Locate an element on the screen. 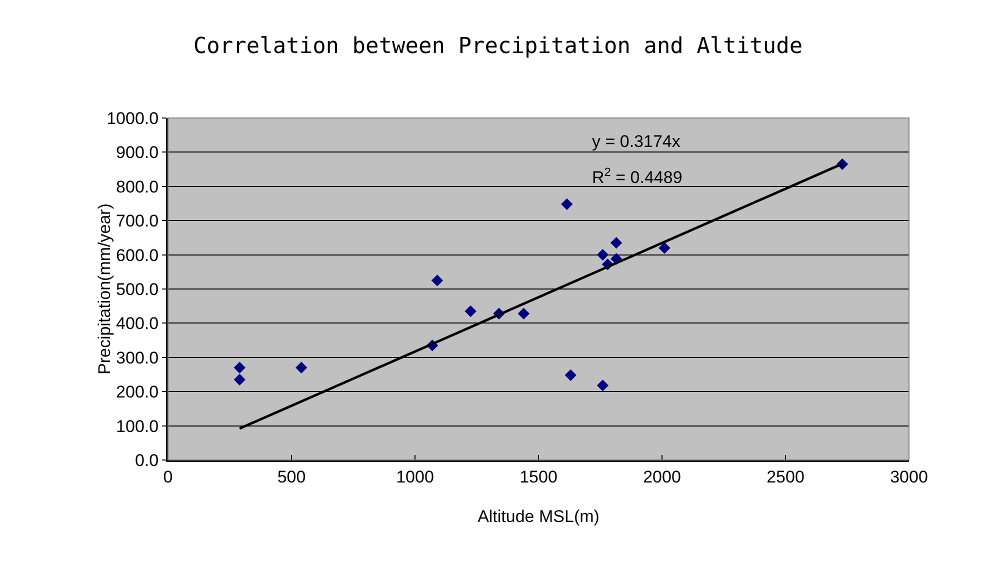  x-axis-title: Altitude MSL(m) is located at coordinates (539, 516).